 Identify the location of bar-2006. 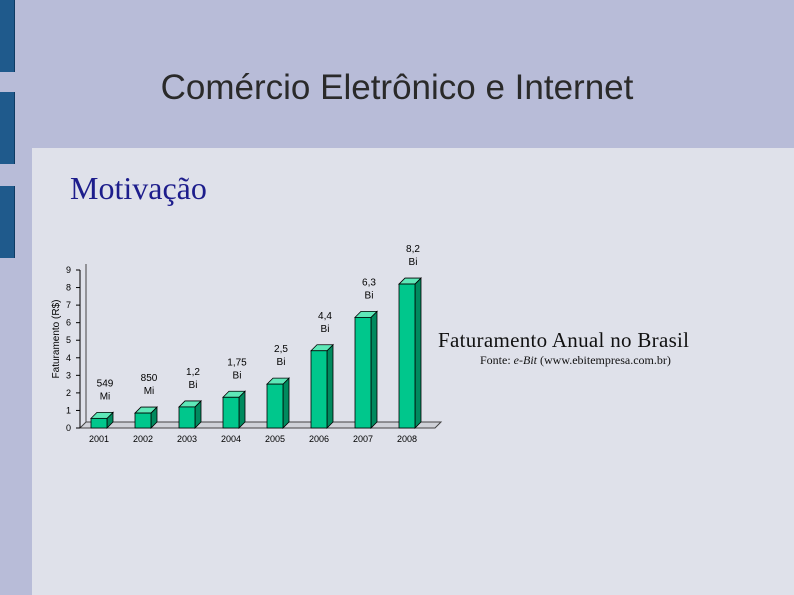
(319, 389).